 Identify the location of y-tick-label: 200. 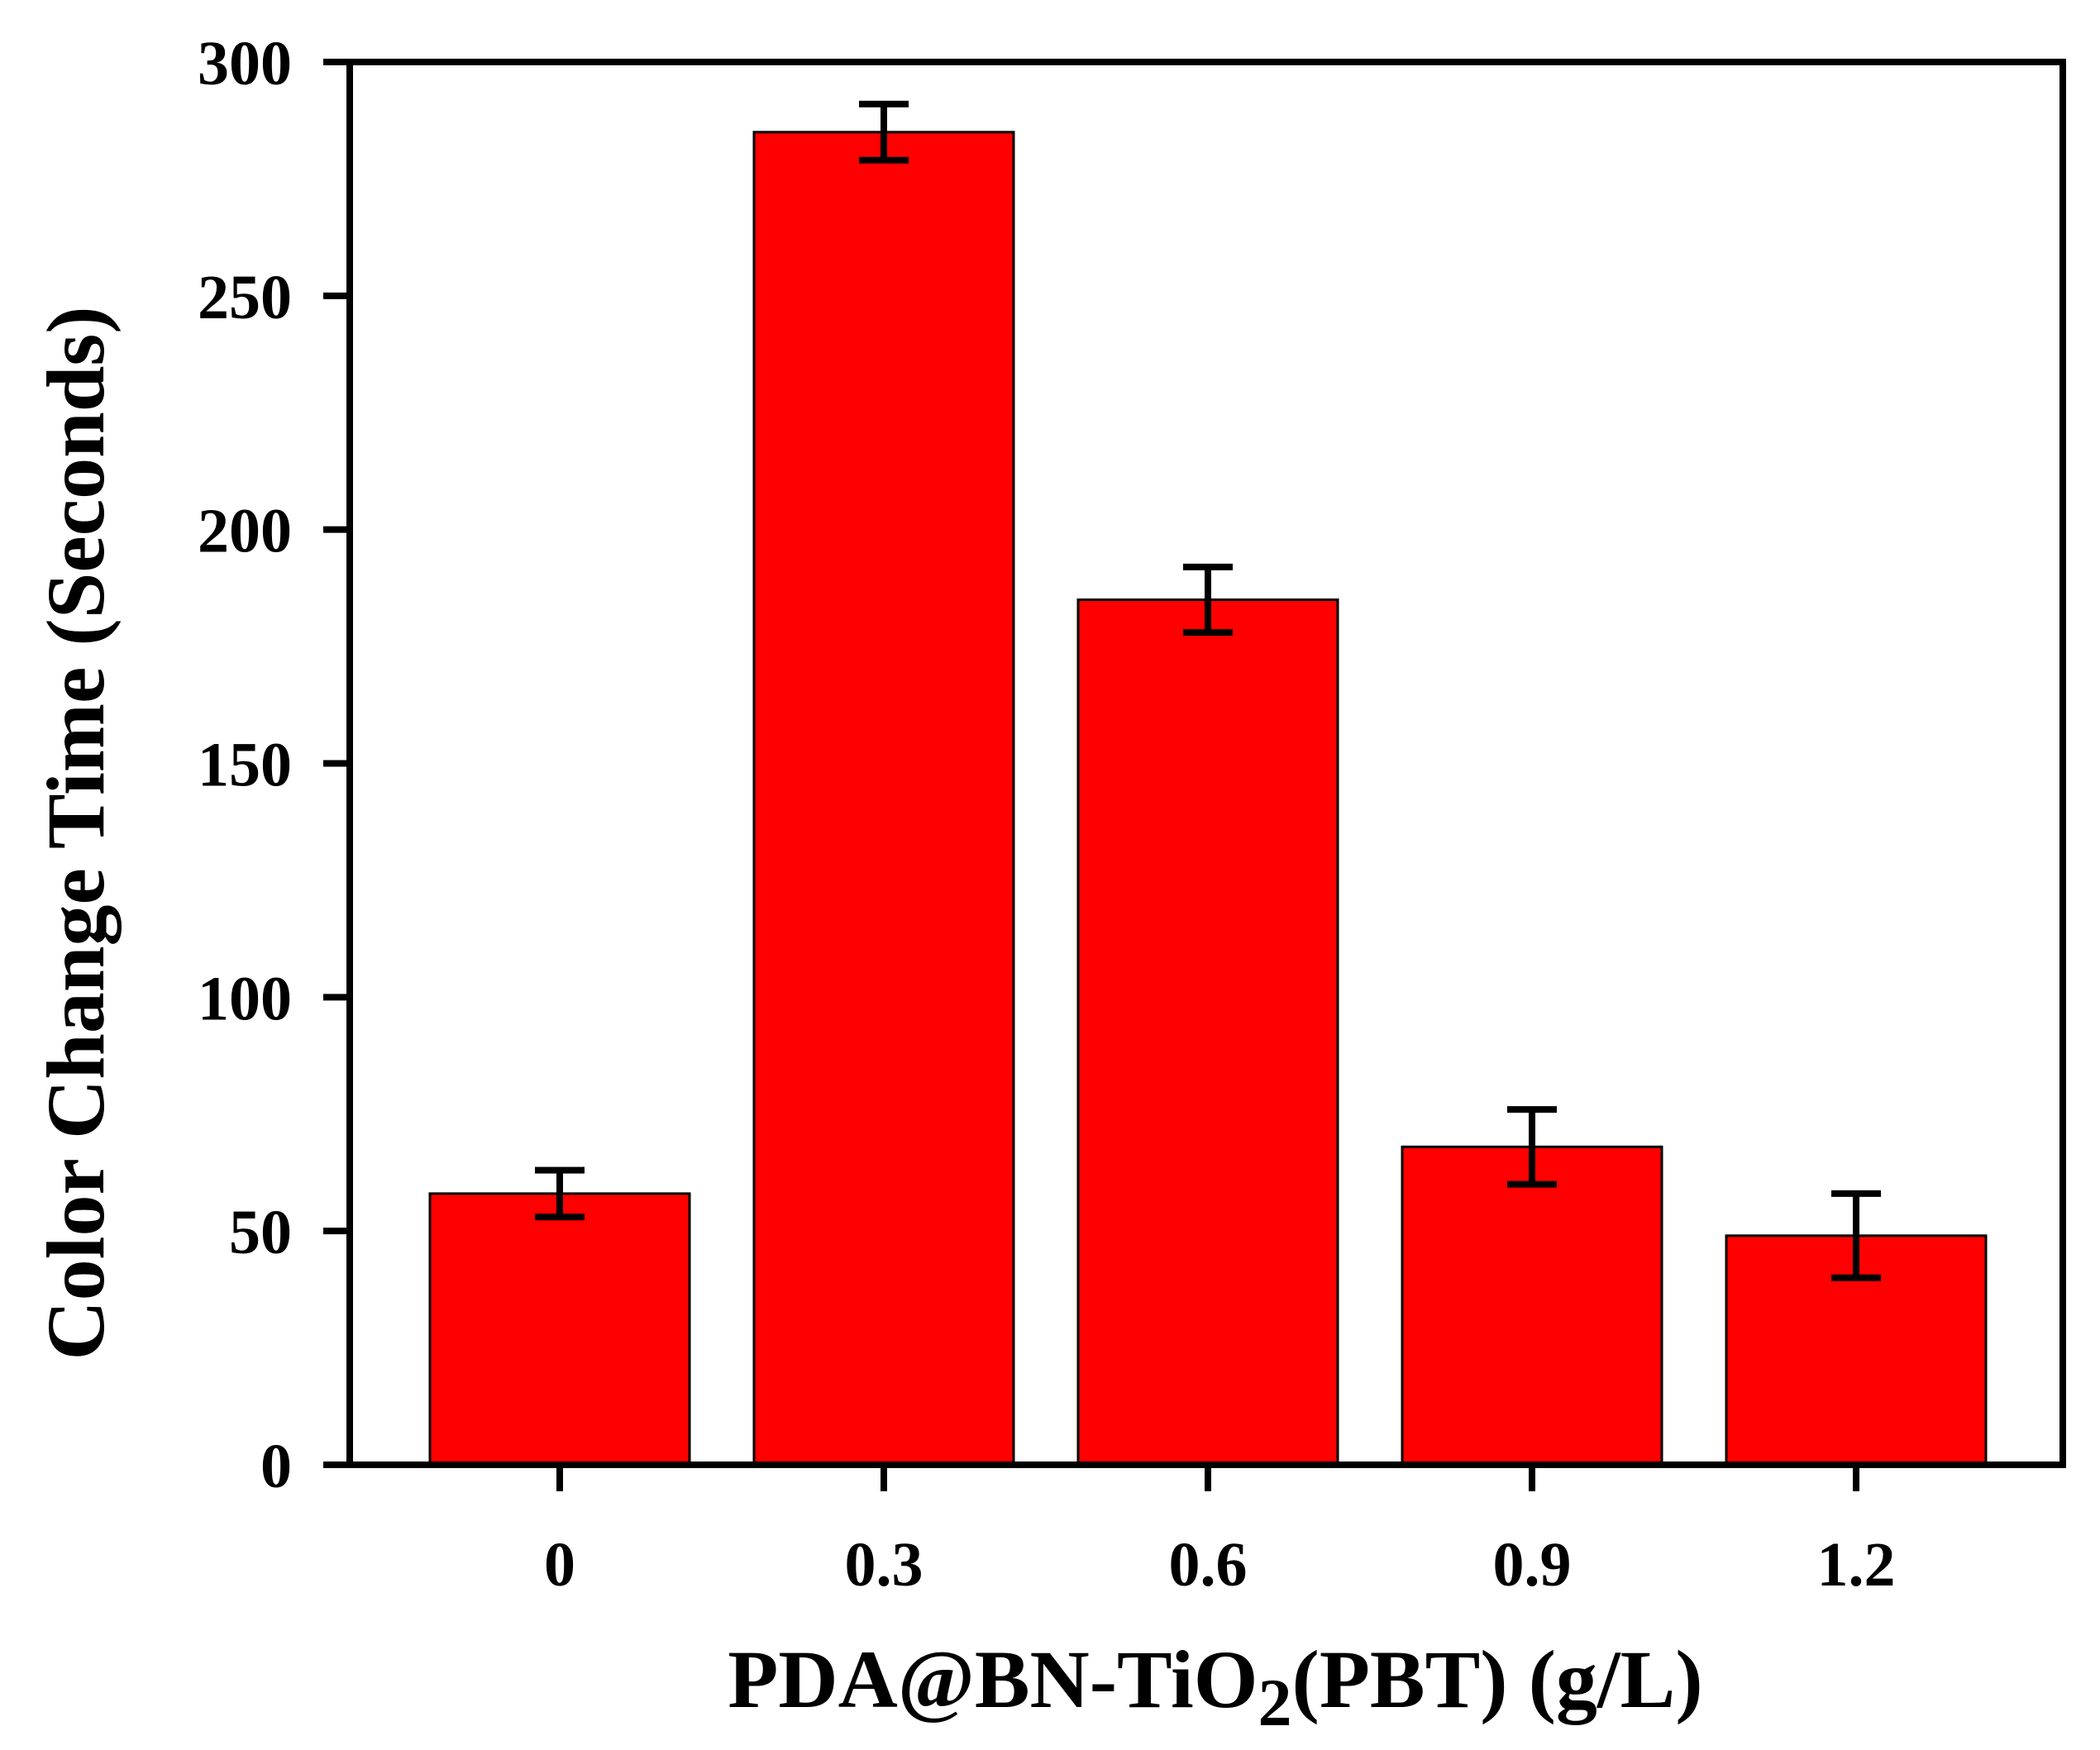
(245, 531).